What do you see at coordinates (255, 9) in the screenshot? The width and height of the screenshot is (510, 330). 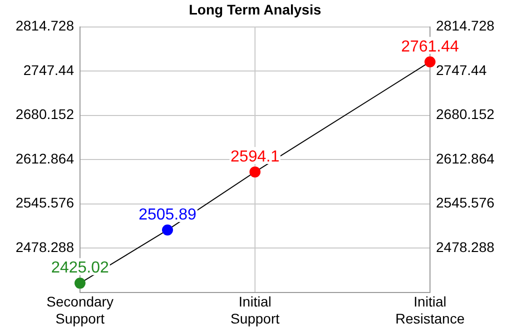 I see `chart-title: Long Term Analysis` at bounding box center [255, 9].